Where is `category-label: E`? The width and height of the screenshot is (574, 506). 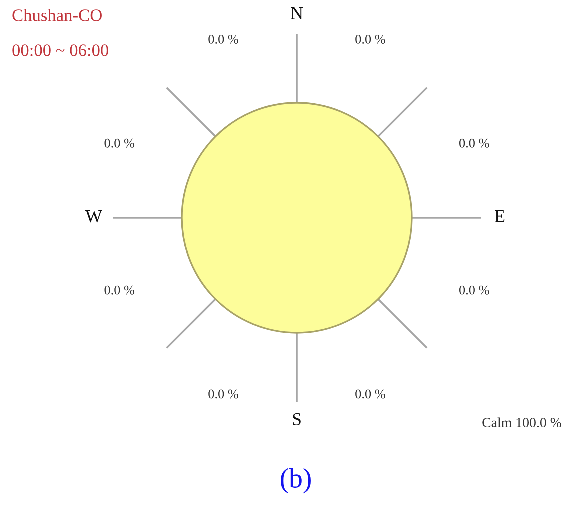 category-label: E is located at coordinates (500, 216).